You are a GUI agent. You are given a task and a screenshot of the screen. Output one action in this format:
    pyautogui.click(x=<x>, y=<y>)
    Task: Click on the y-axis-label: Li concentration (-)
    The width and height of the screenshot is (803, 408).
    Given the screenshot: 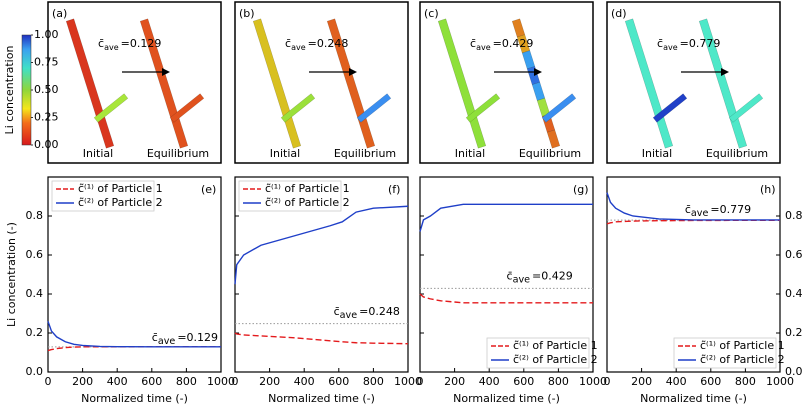 What is the action you would take?
    pyautogui.click(x=11, y=274)
    